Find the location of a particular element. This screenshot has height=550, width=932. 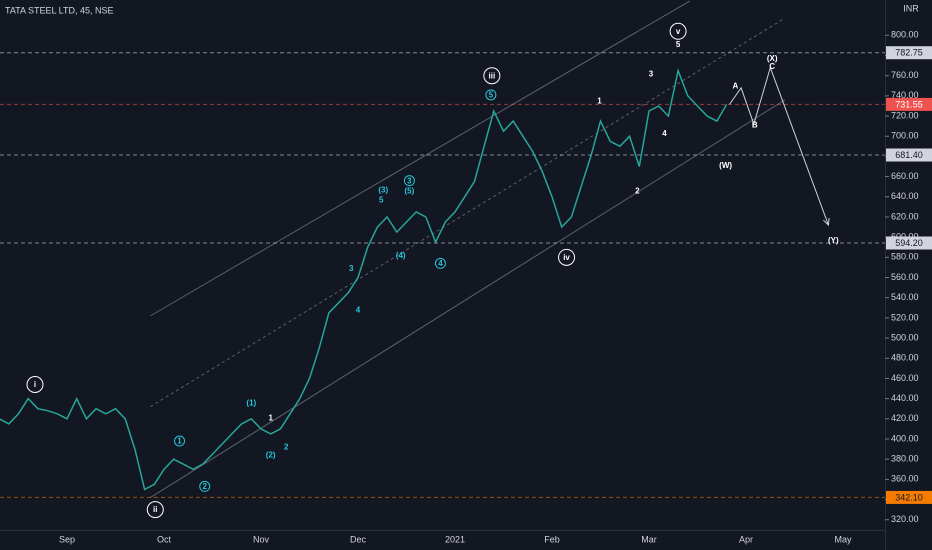

y-tick-label: 620.00 is located at coordinates (905, 216).